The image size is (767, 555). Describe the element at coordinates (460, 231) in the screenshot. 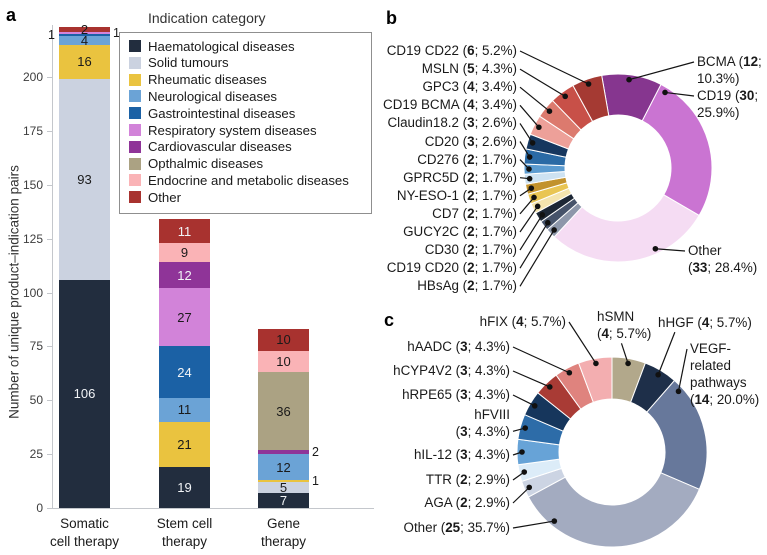

I see `donut-slice-label: GUCY2C (2; 1.7%)` at that location.